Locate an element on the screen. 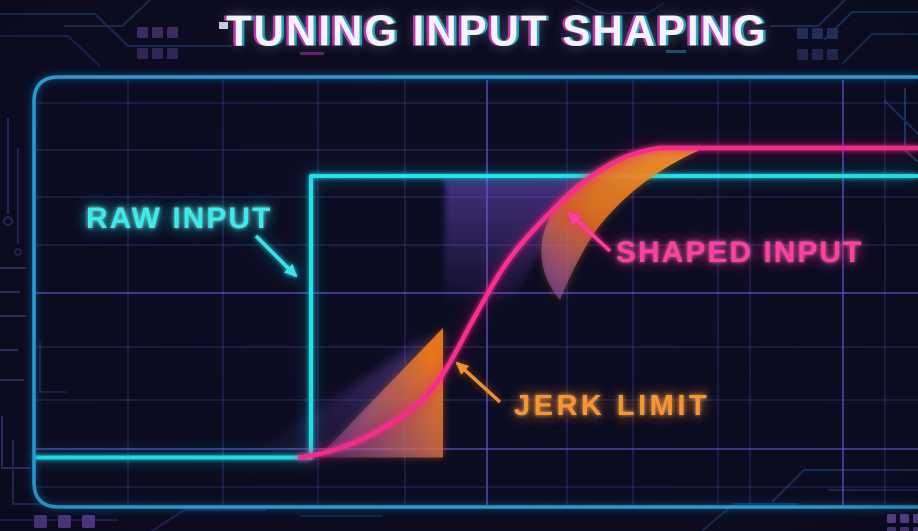 The image size is (918, 531). label-raw-input: RAW INPUT is located at coordinates (179, 218).